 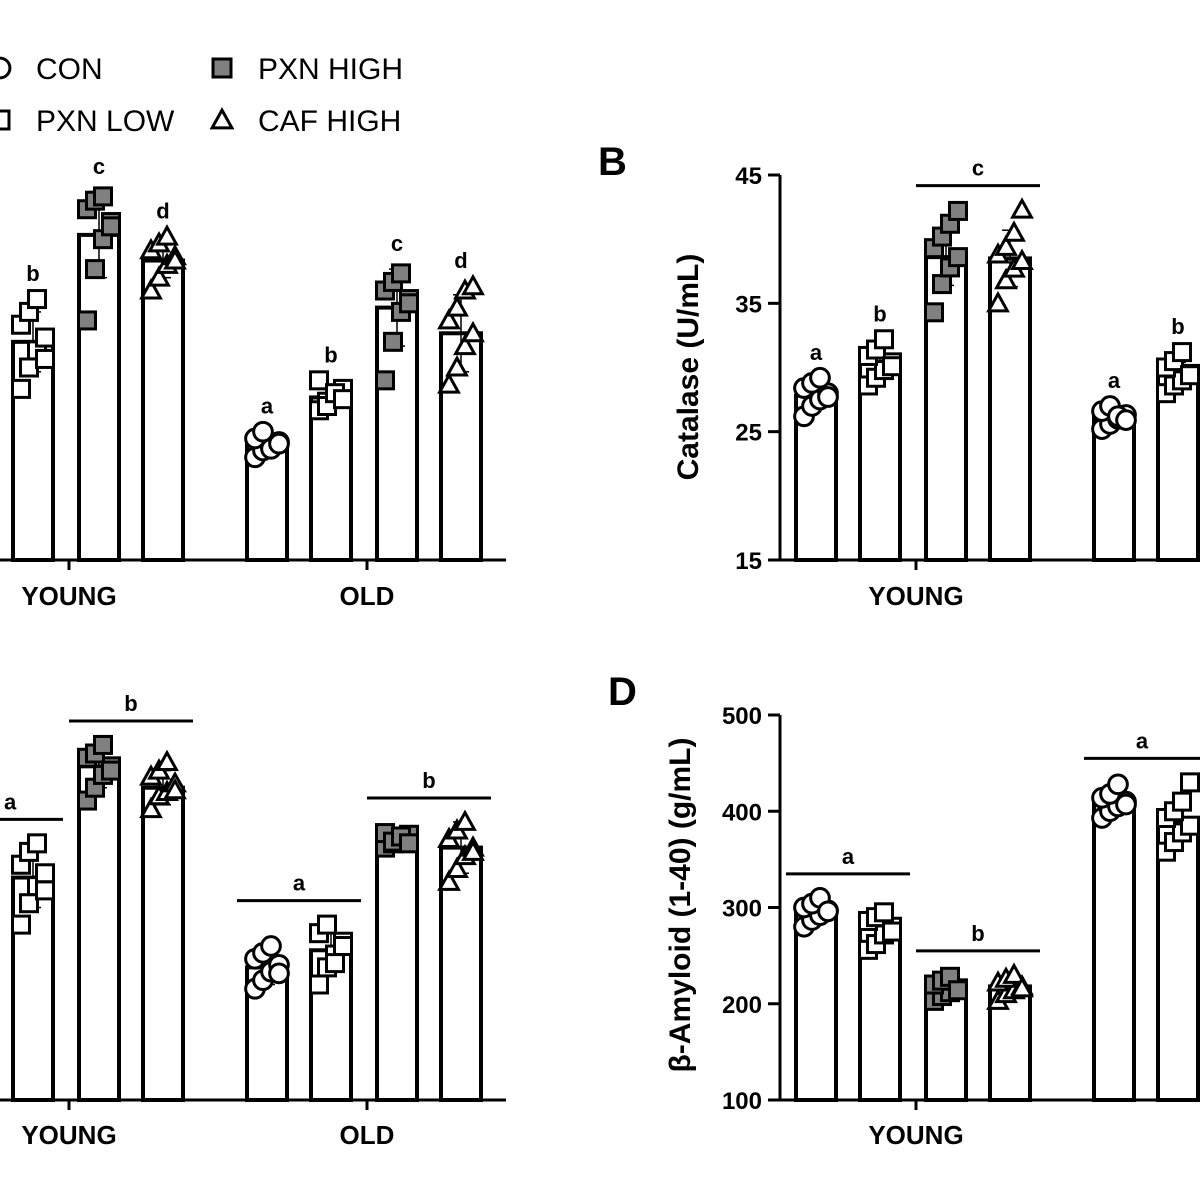 What do you see at coordinates (612, 162) in the screenshot?
I see `panel-label: B` at bounding box center [612, 162].